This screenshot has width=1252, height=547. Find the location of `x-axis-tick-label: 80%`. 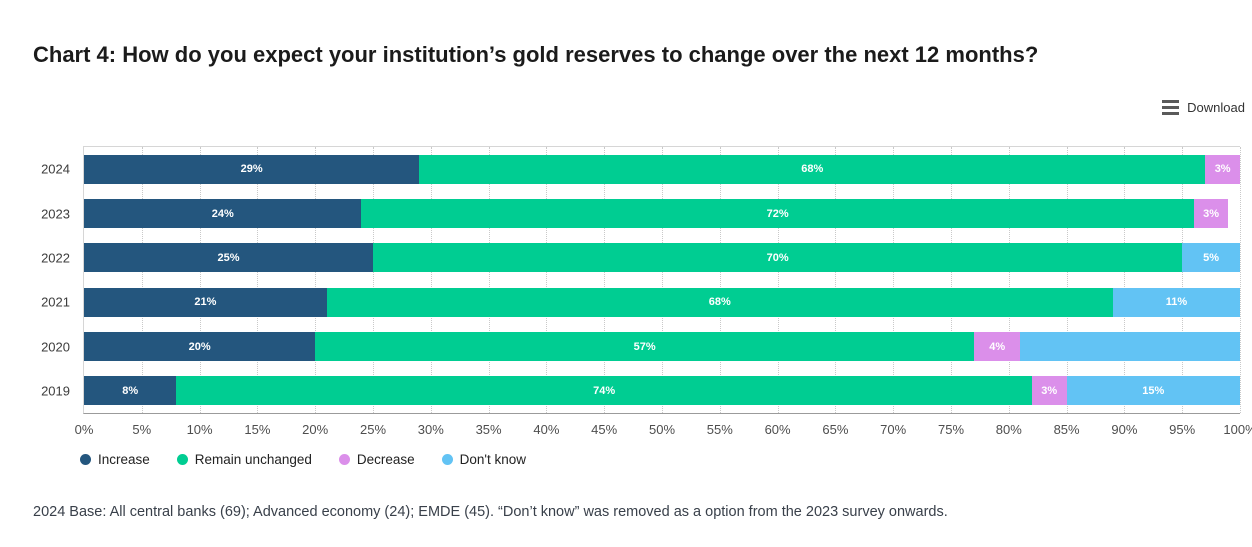

x-axis-tick-label: 80% is located at coordinates (1008, 429).